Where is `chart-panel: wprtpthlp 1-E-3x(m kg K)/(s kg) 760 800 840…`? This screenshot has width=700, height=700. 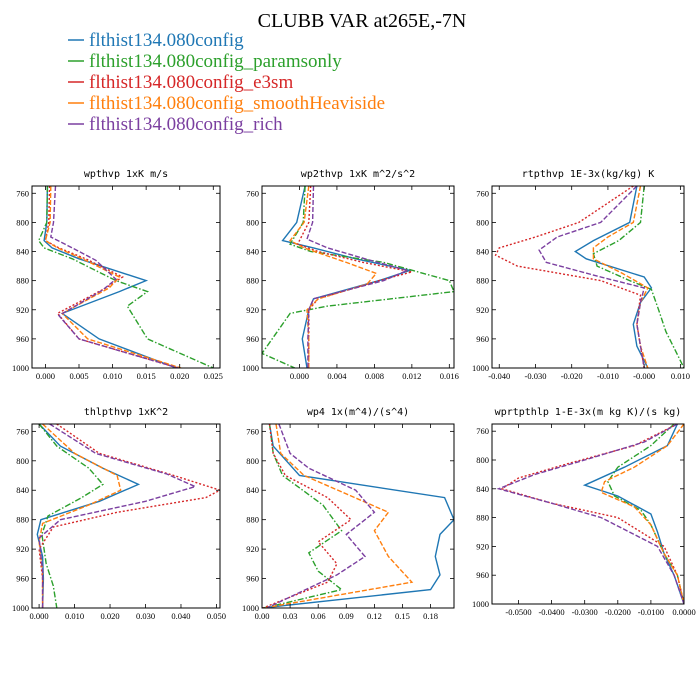 chart-panel: wprtpthlp 1-E-3x(m kg K)/(s kg) 760 800 840… is located at coordinates (584, 512).